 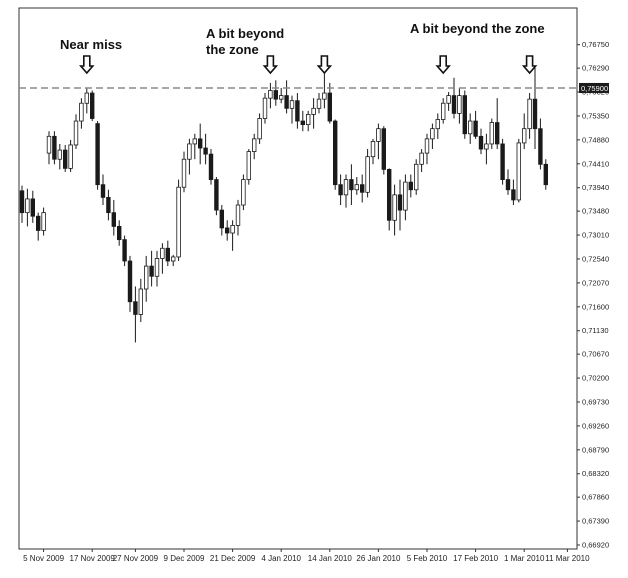 What do you see at coordinates (43, 558) in the screenshot?
I see `x-tick-label: 5 Nov 2009` at bounding box center [43, 558].